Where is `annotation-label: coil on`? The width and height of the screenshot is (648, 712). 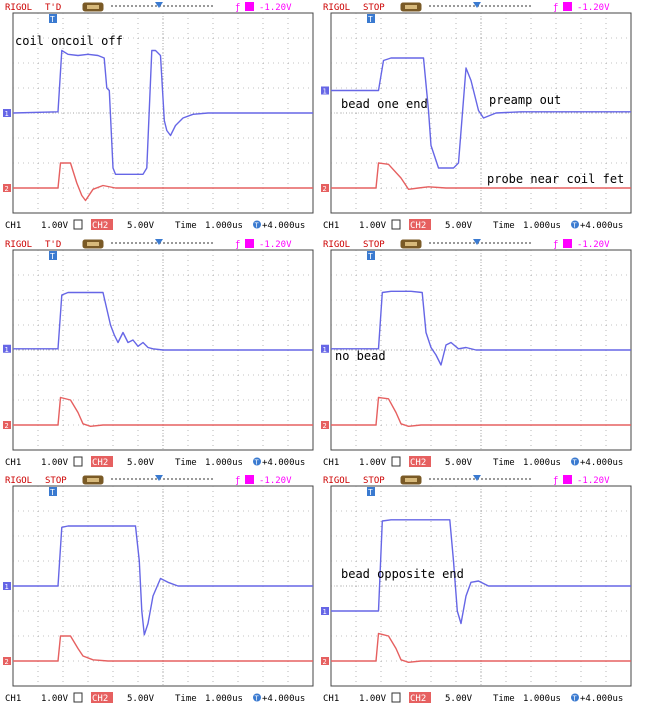
annotation-label: coil on is located at coordinates (40, 41).